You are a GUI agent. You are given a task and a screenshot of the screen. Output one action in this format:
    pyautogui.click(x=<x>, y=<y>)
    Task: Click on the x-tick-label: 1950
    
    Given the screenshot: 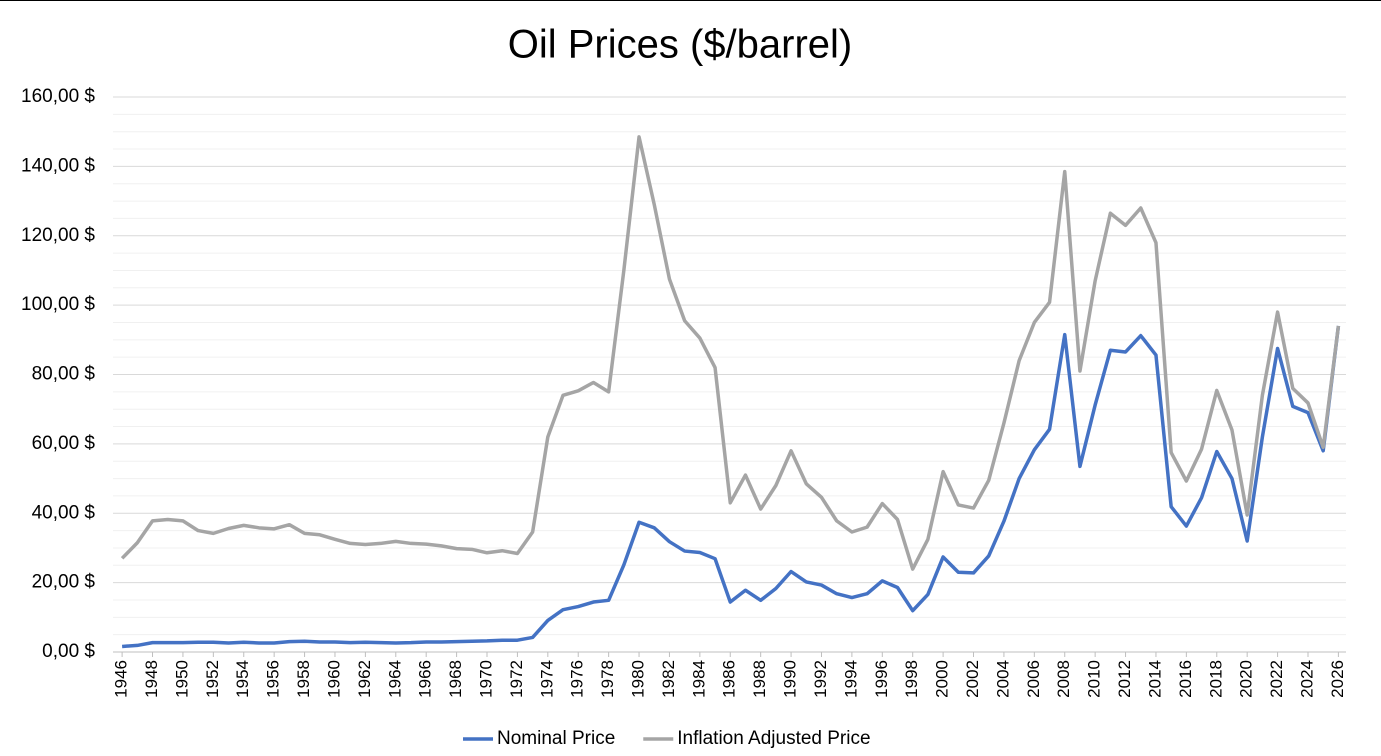 What is the action you would take?
    pyautogui.click(x=181, y=679)
    